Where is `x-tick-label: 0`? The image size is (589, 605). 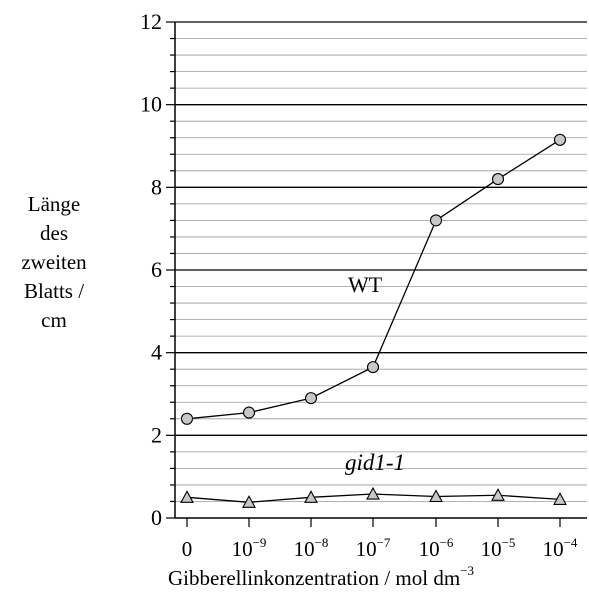 x-tick-label: 0 is located at coordinates (187, 548).